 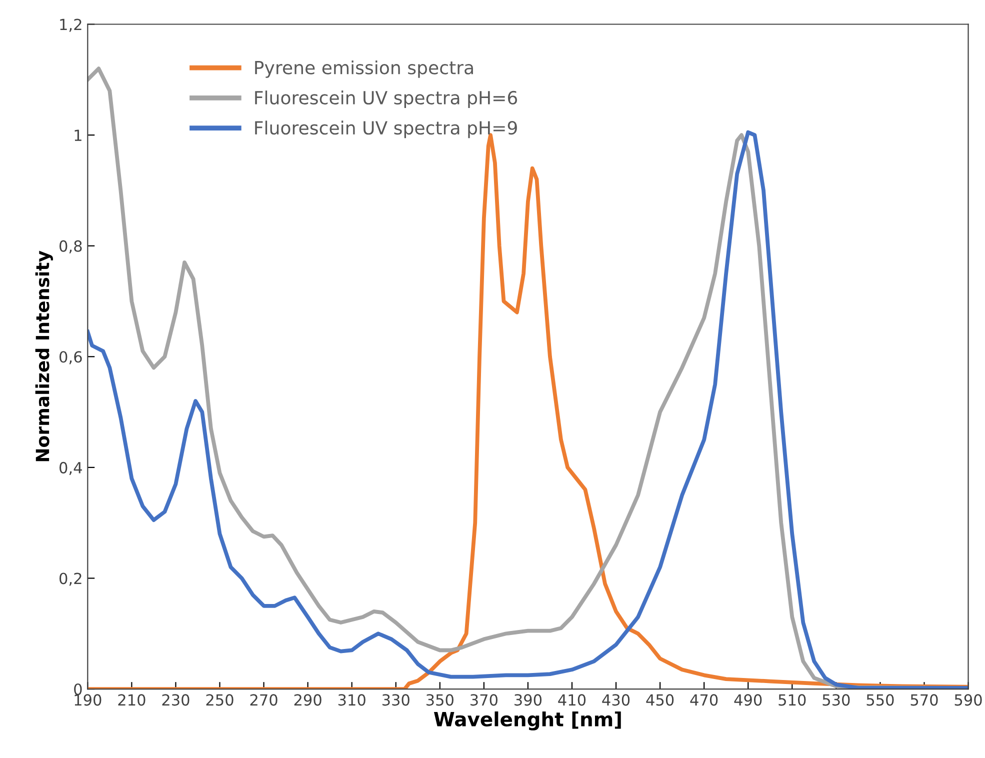 I want to click on x-tick-label: 450, so click(x=660, y=700).